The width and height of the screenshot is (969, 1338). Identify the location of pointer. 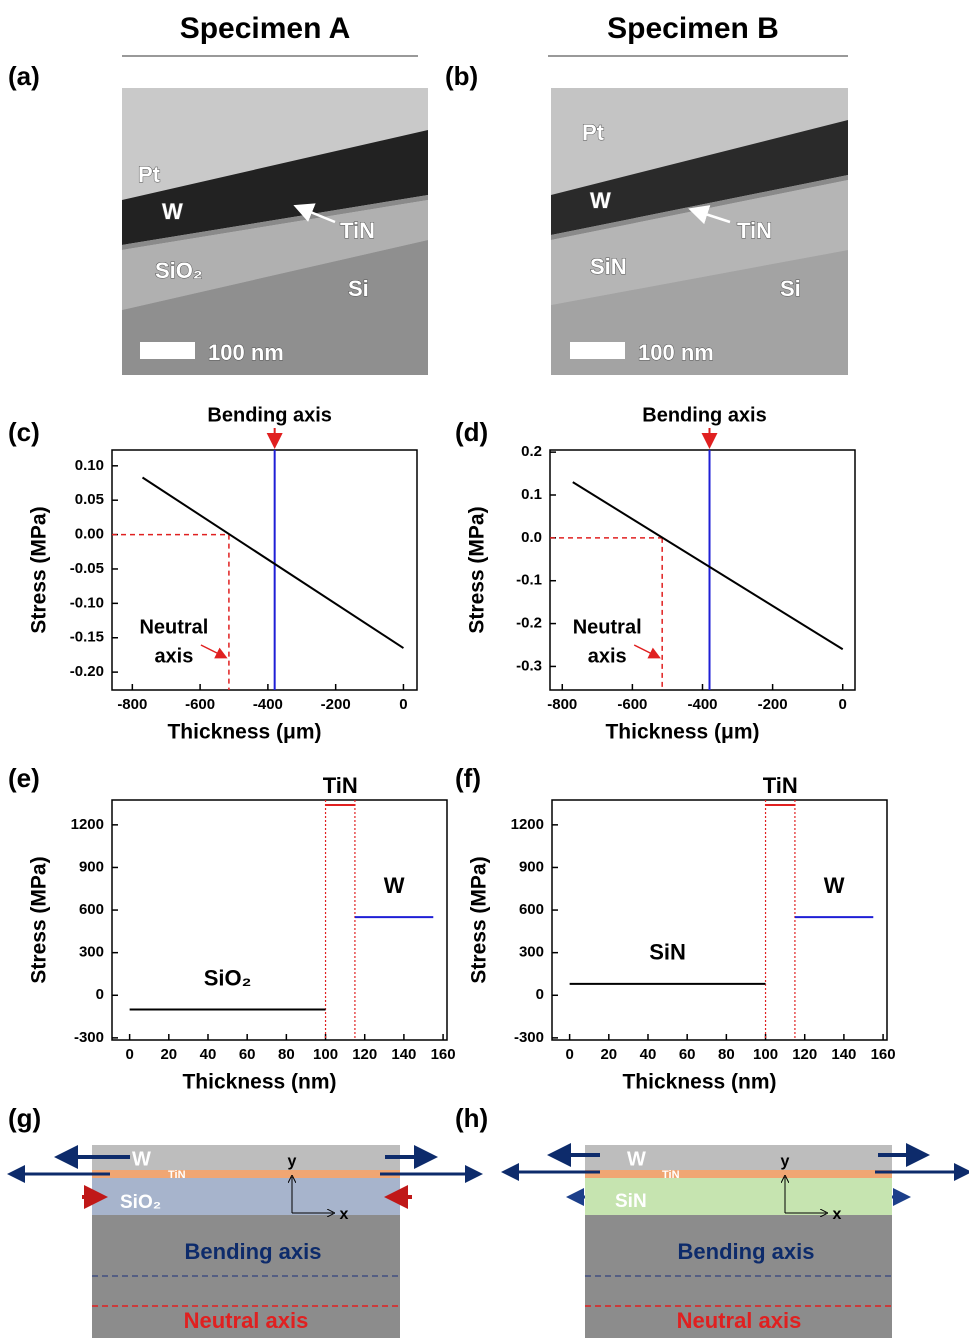
(709, 215).